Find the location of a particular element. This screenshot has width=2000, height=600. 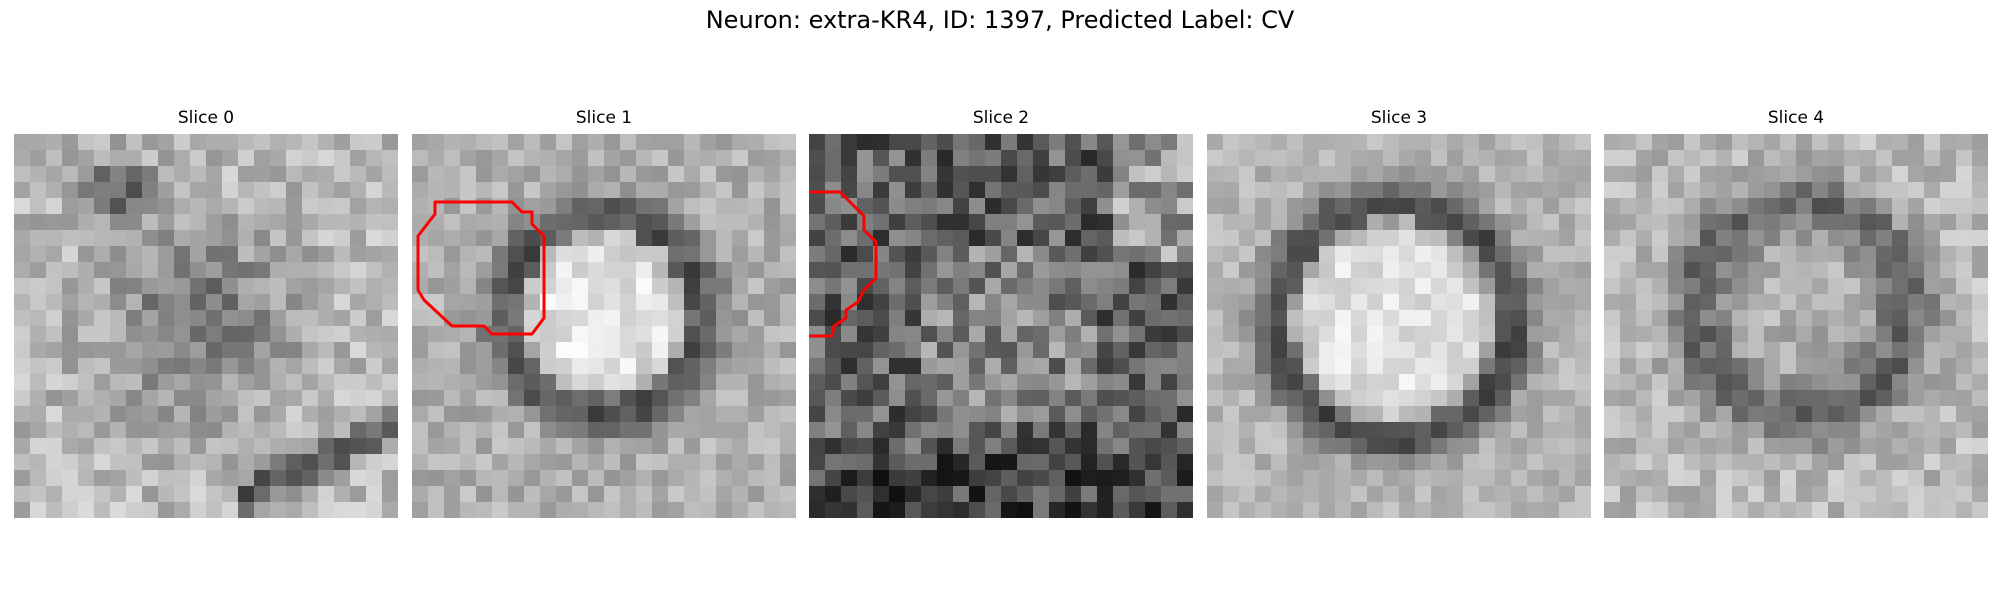

panel-title: Slice 4 is located at coordinates (1796, 118).